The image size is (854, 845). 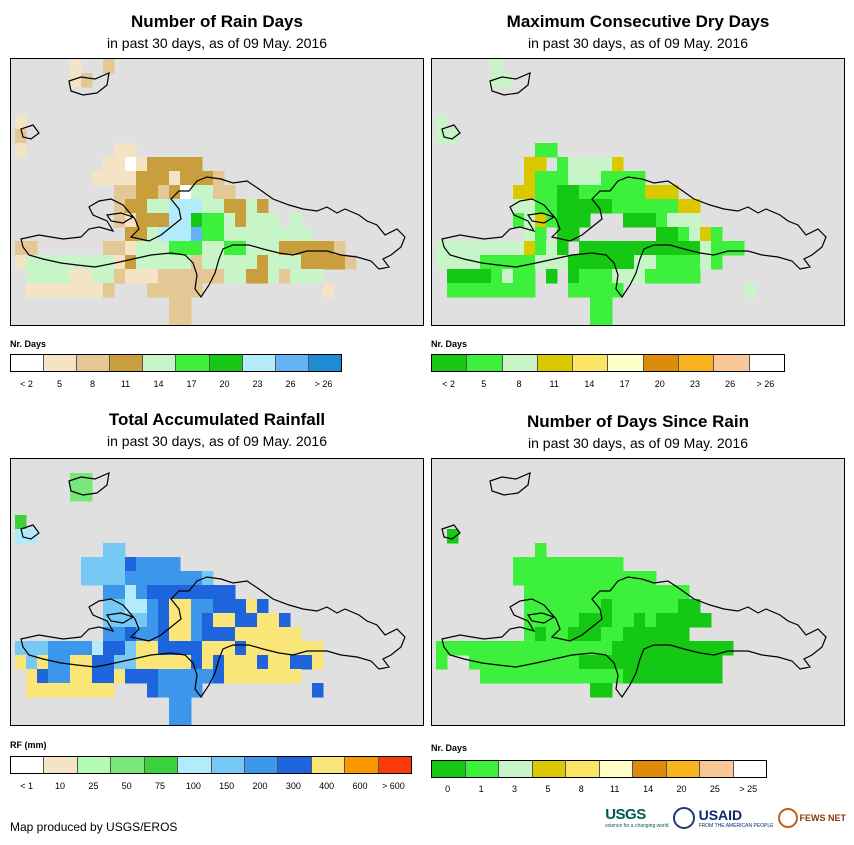 I want to click on legend-label: 600, so click(x=360, y=786).